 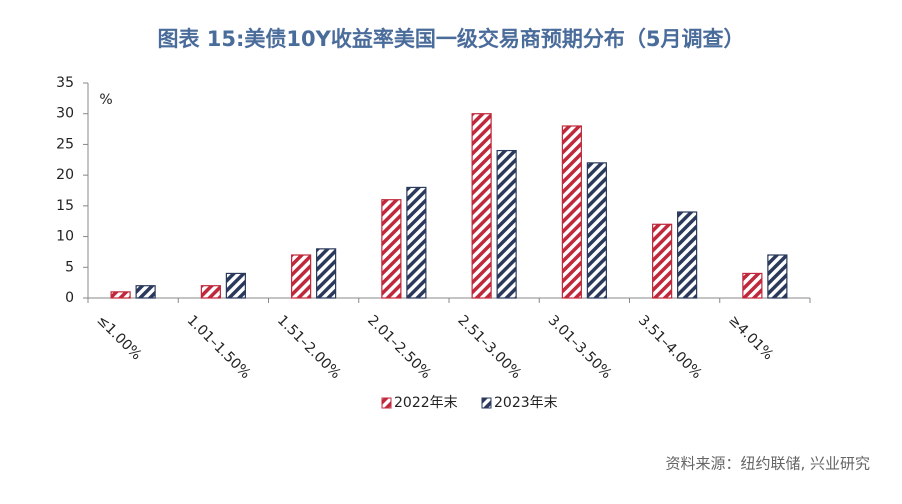 What do you see at coordinates (65, 206) in the screenshot?
I see `y-tick-label: 15` at bounding box center [65, 206].